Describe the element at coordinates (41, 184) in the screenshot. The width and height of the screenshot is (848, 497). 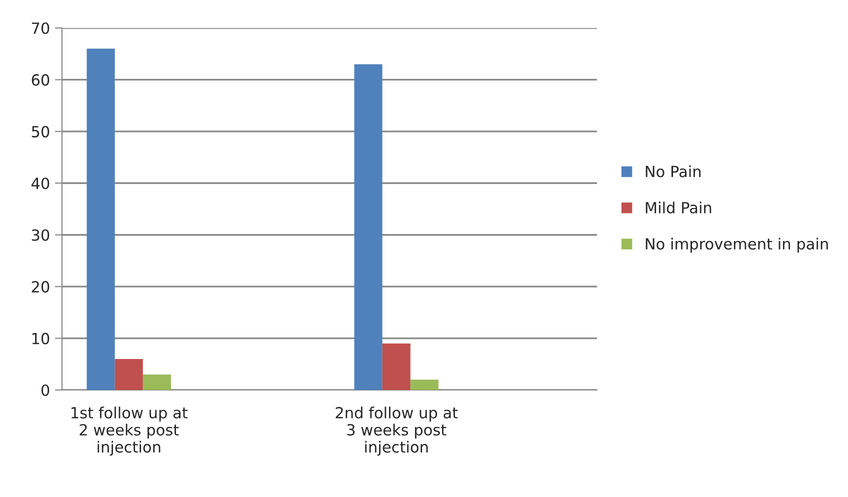
I see `y-tick-label: 40` at that location.